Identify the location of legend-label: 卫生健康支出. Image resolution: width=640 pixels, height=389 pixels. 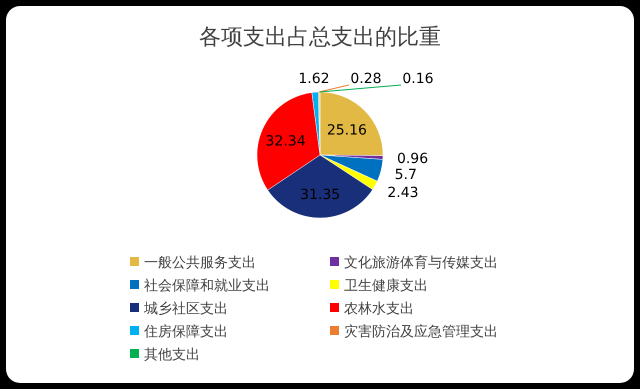
(386, 286).